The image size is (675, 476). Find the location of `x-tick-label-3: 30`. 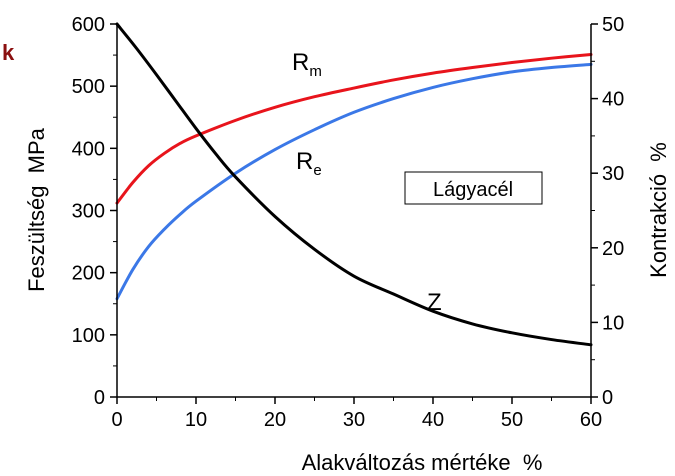

x-tick-label-3: 30 is located at coordinates (354, 420).